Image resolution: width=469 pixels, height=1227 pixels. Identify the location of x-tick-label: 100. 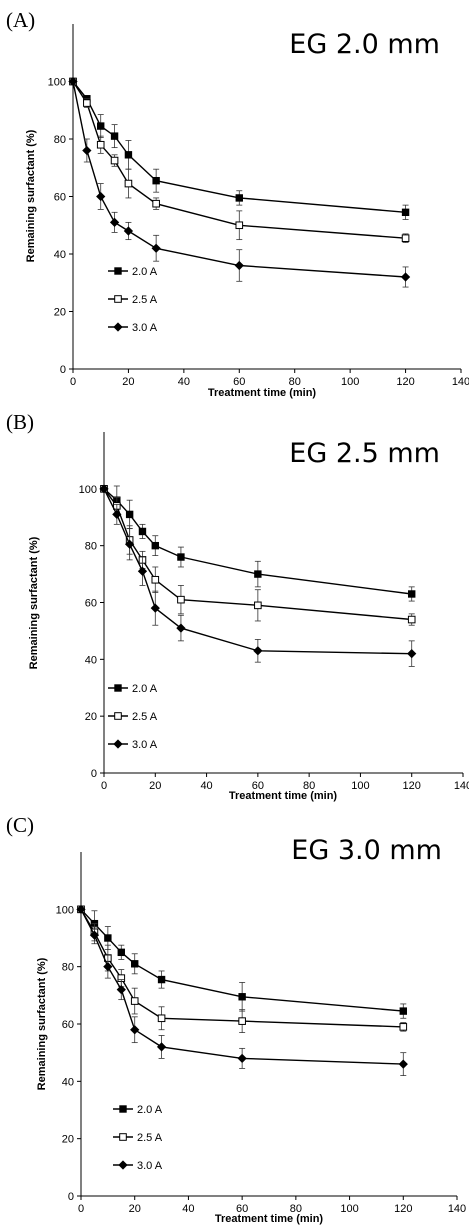
(360, 786).